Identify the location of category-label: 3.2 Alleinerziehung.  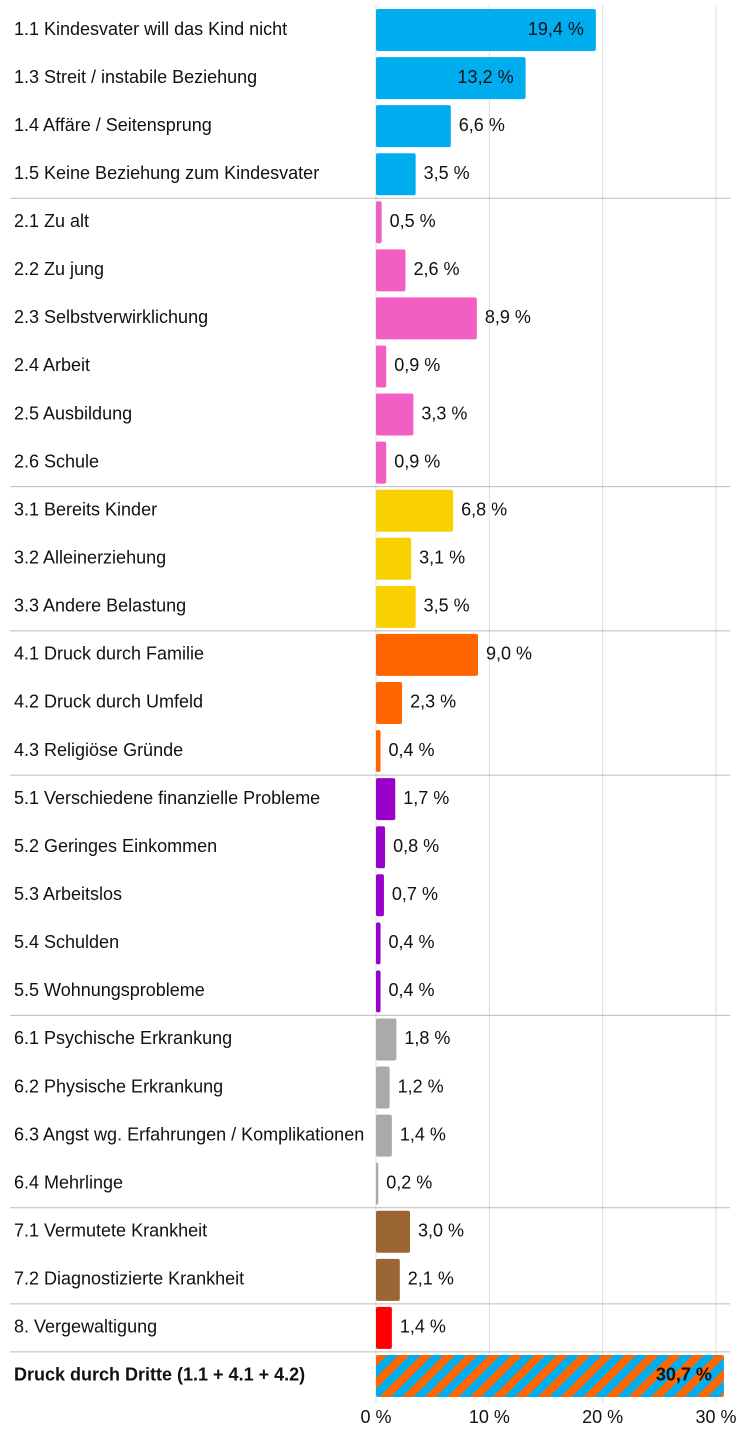
(90, 558).